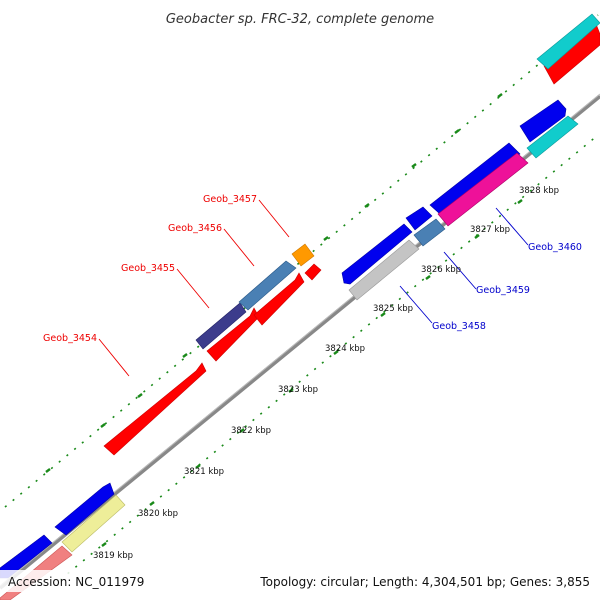 The height and width of the screenshot is (600, 600). Describe the element at coordinates (204, 472) in the screenshot. I see `kbp-label: 3821 kbp` at that location.